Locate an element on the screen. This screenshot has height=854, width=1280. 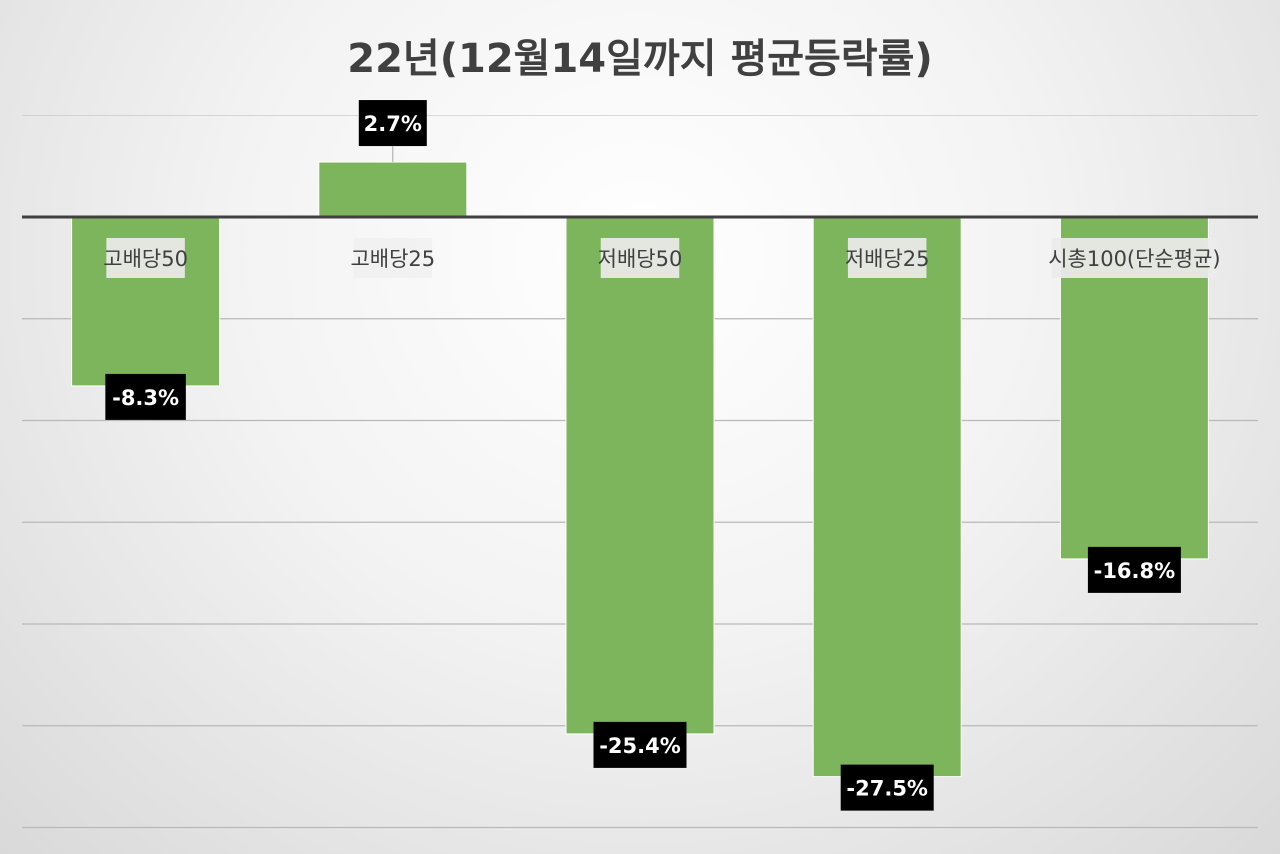
category-label: 고배당50 is located at coordinates (145, 259).